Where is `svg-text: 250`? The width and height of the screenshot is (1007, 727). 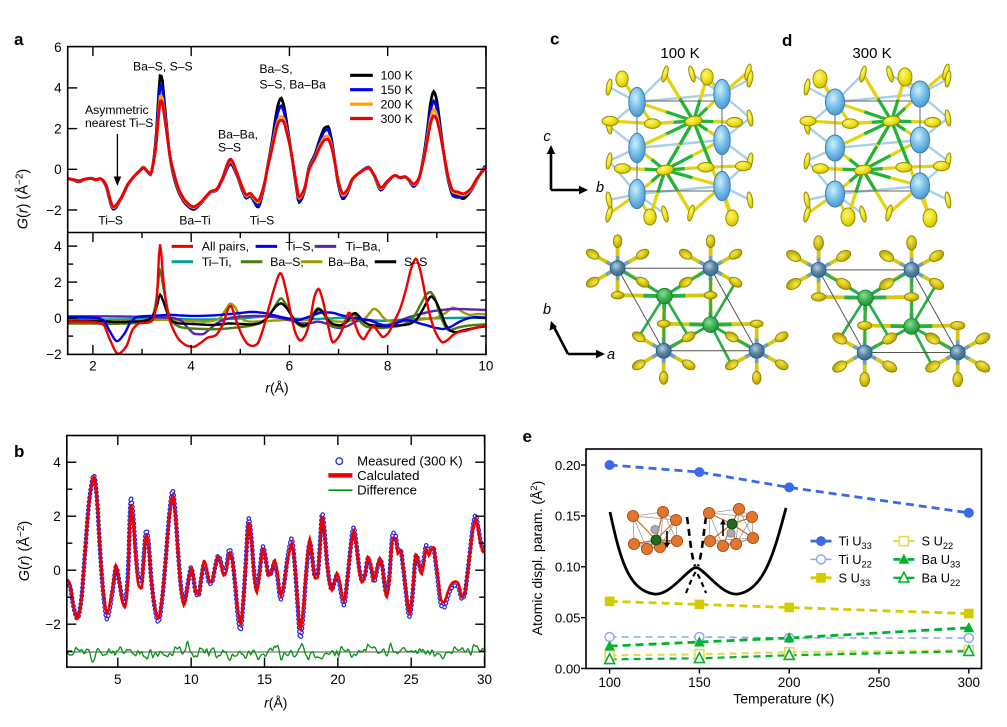
svg-text: 250 is located at coordinates (879, 682).